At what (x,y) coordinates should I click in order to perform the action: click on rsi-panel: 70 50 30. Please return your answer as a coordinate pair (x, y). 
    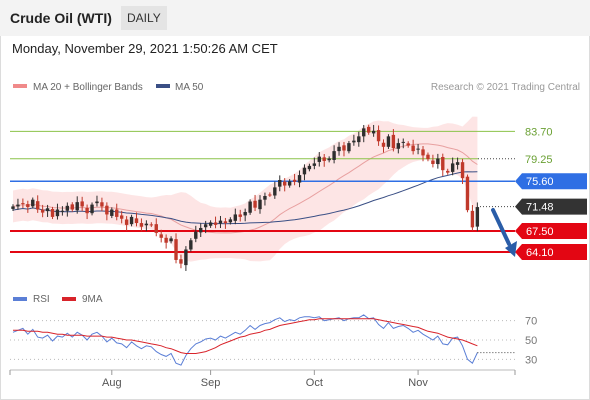
    Looking at the image, I should click on (273, 340).